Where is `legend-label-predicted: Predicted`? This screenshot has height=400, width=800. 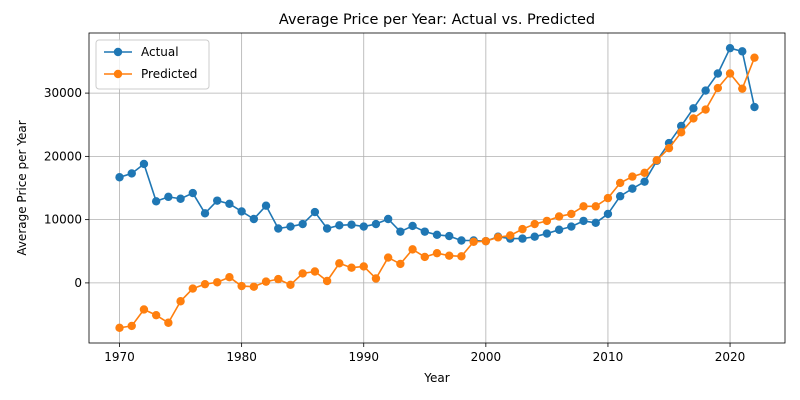 legend-label-predicted: Predicted is located at coordinates (169, 74).